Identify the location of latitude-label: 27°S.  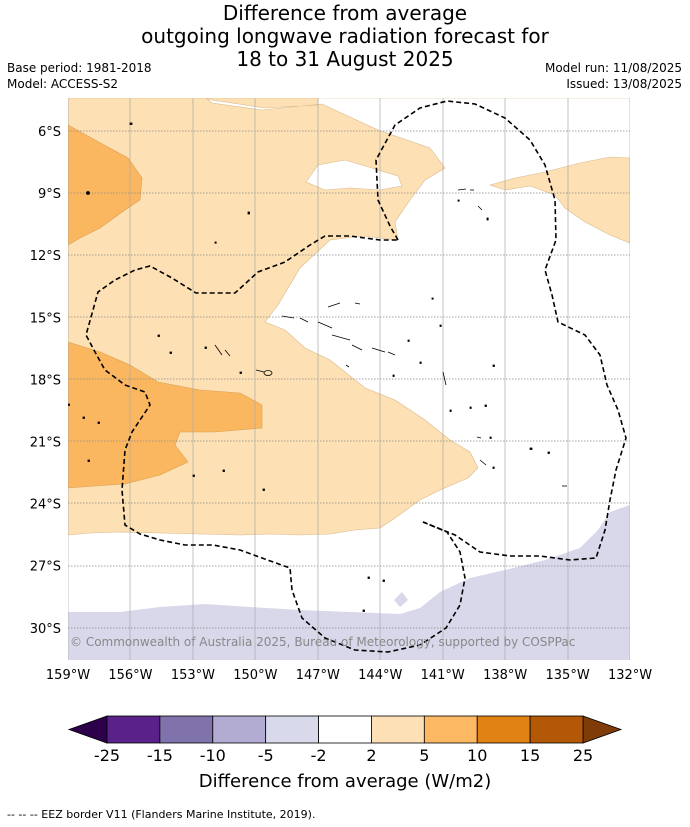
(45, 567).